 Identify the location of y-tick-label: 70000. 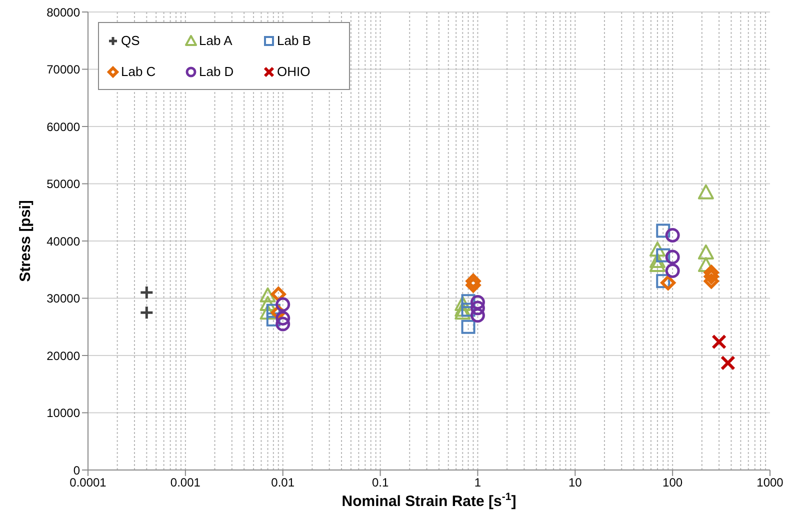
(63, 69).